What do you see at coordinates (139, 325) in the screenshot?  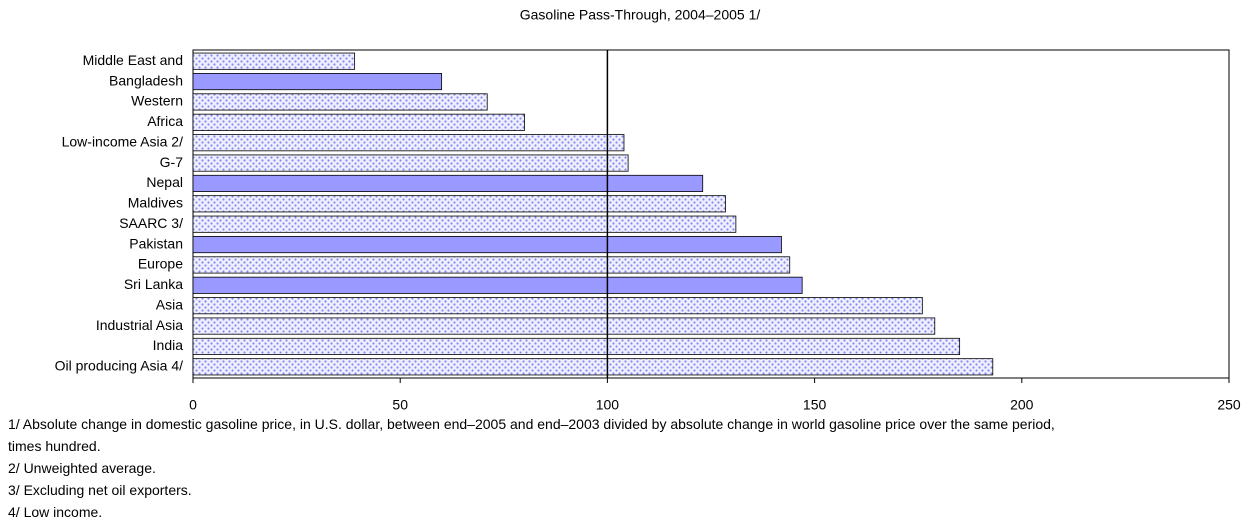 I see `y-tick-label: Industrial Asia` at bounding box center [139, 325].